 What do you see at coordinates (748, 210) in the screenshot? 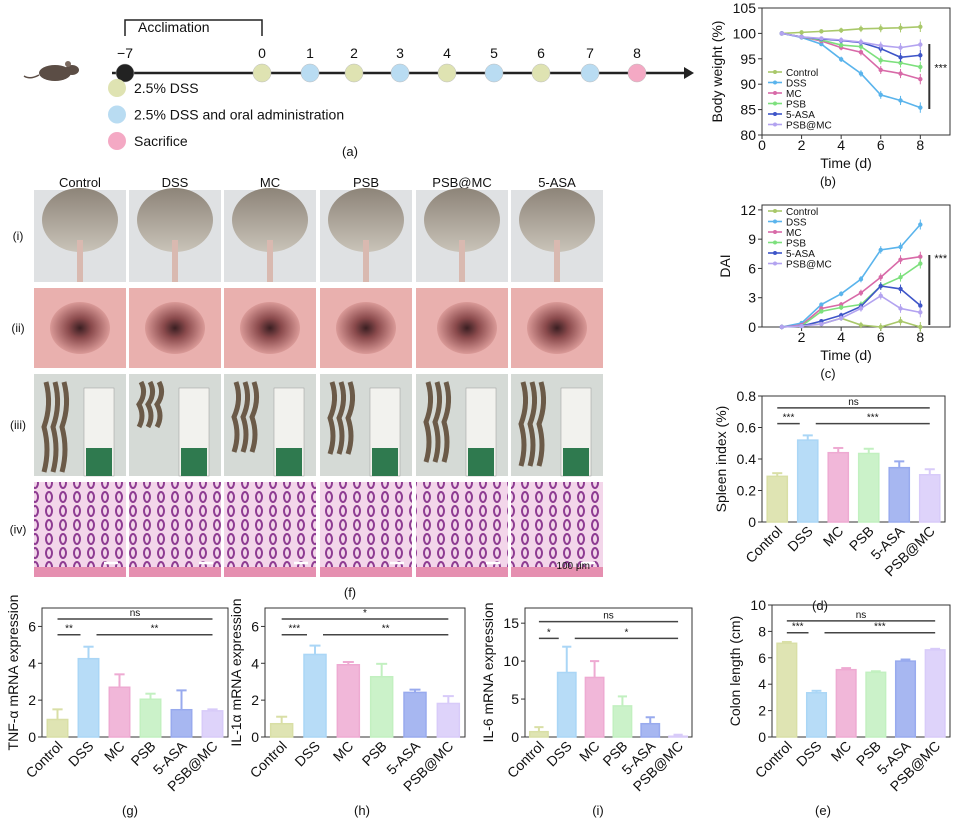
I see `y-tick-label: 12` at bounding box center [748, 210].